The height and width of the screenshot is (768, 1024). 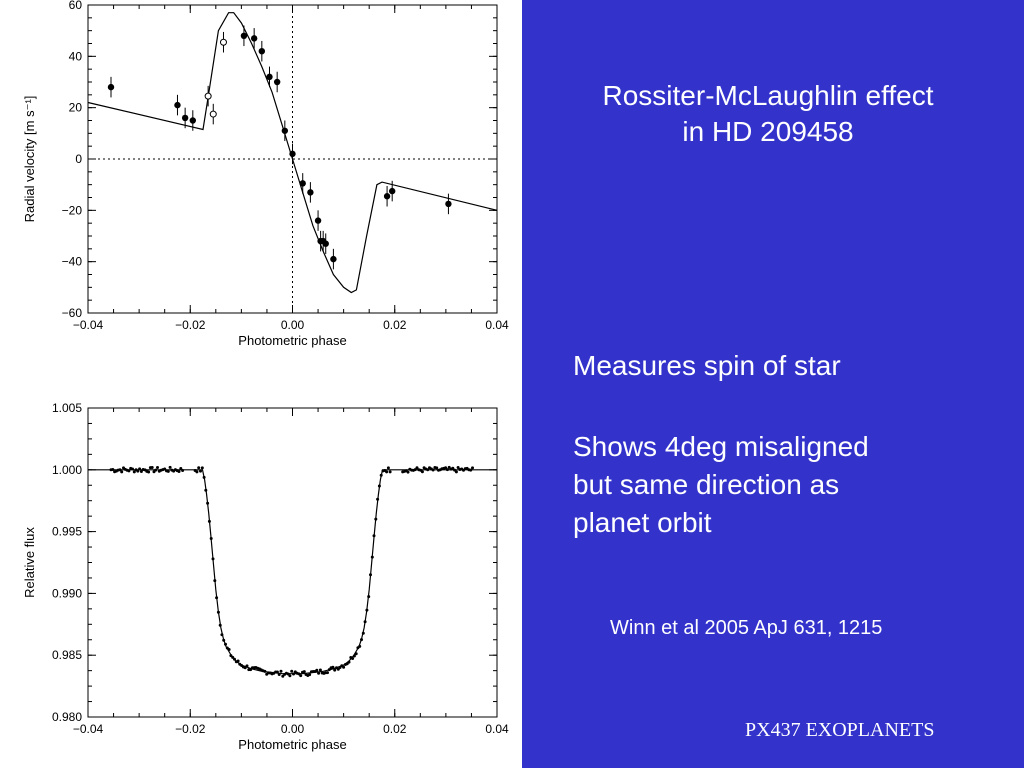 I want to click on x-tick-label: −0.02, so click(x=190, y=729).